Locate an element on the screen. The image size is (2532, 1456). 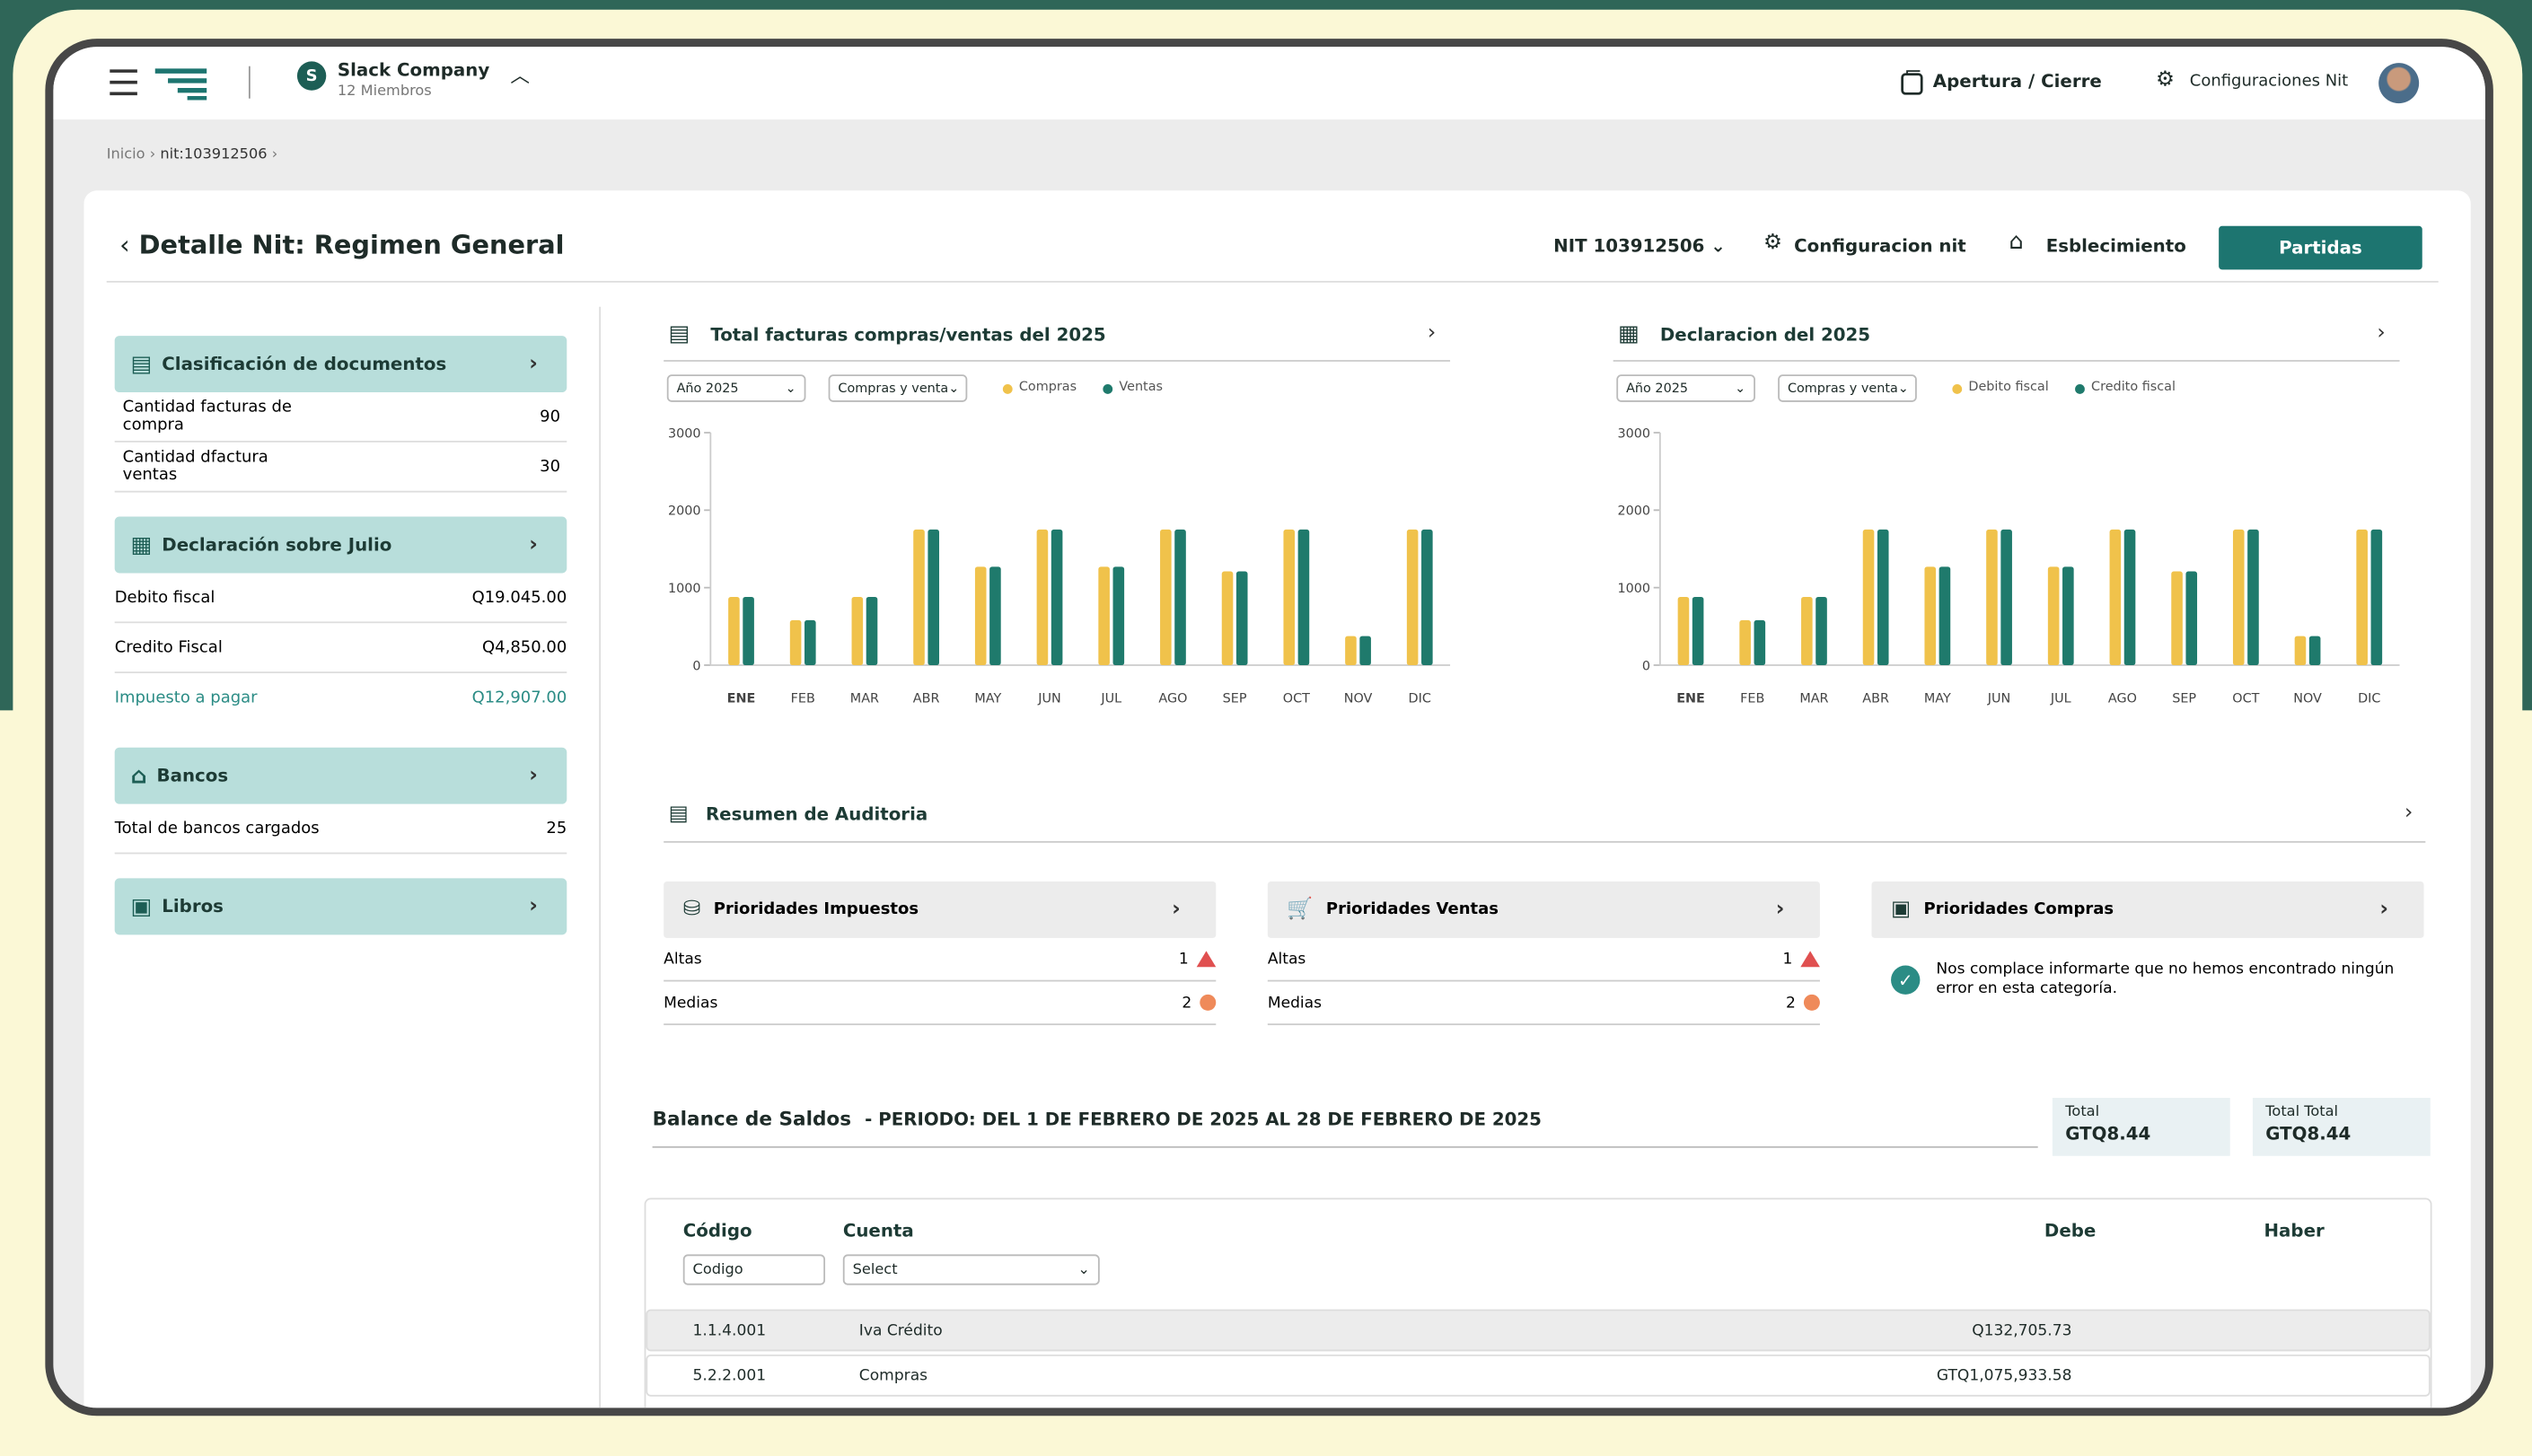
chart-icon: ▤ is located at coordinates (679, 333).